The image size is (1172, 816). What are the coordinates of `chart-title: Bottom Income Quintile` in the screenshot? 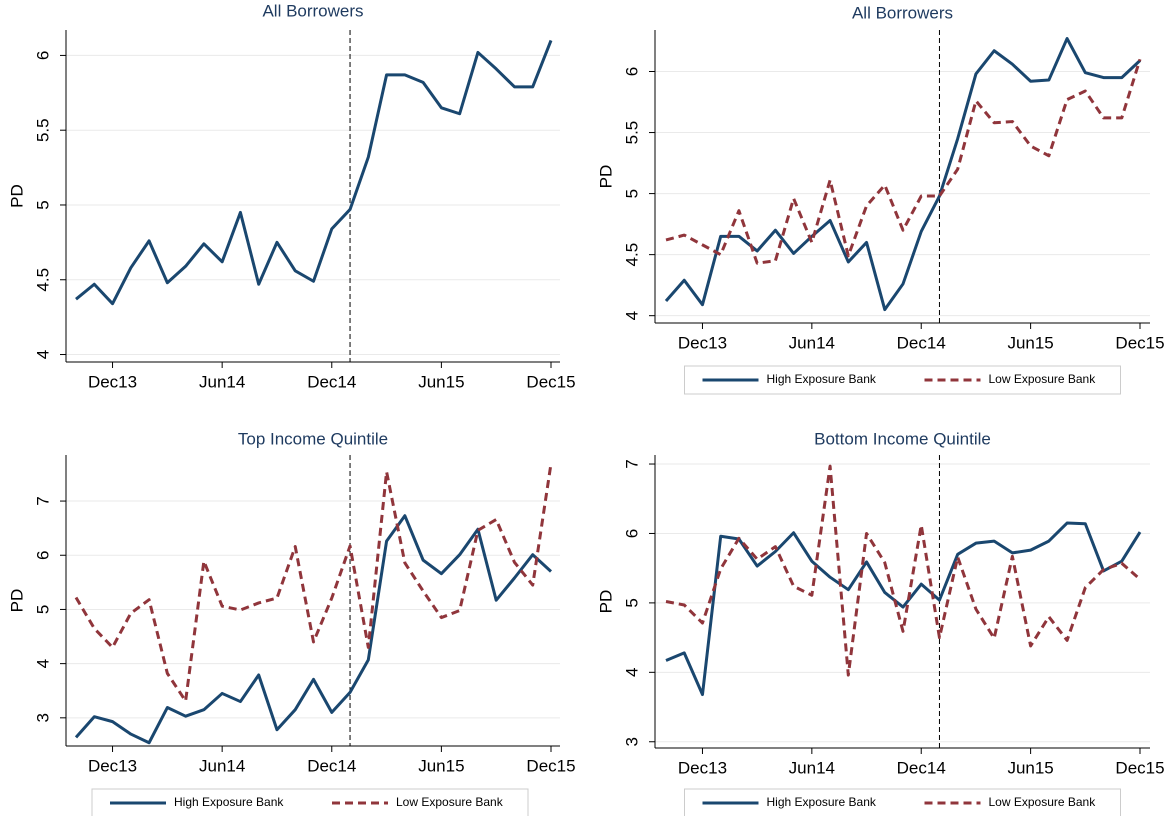 It's located at (902, 438).